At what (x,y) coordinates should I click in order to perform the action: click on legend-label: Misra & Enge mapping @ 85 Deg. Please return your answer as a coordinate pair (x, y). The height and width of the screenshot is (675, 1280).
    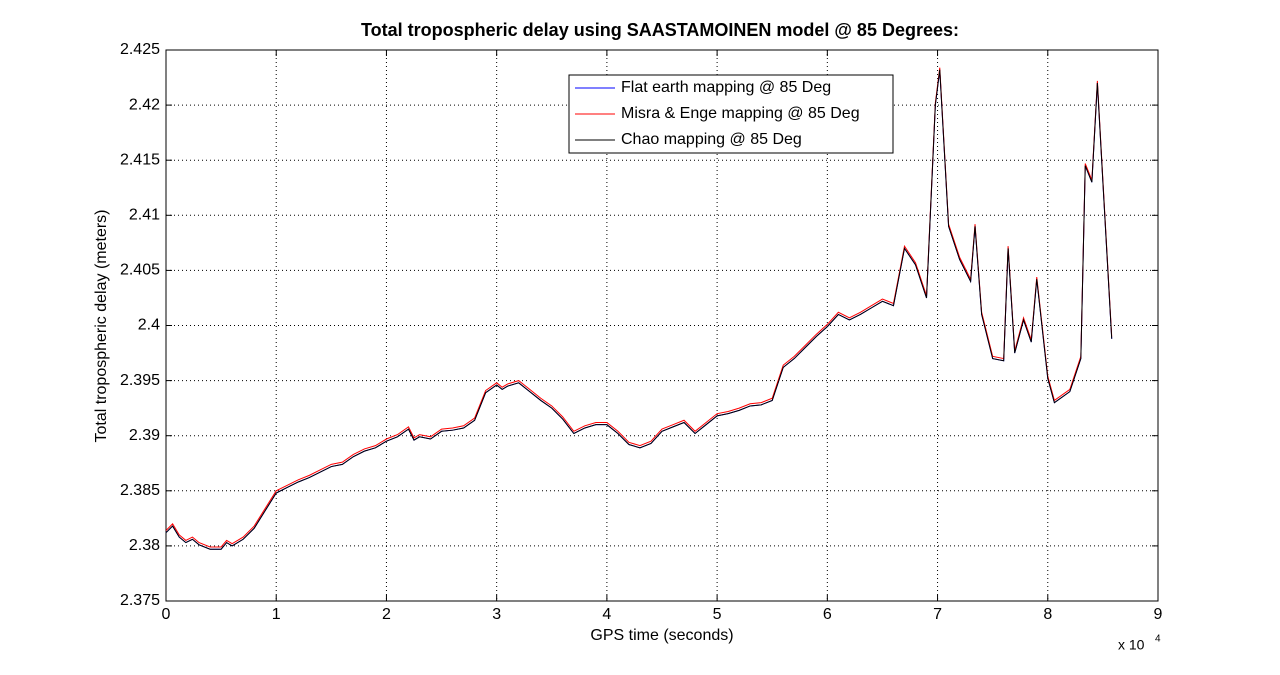
    Looking at the image, I should click on (740, 113).